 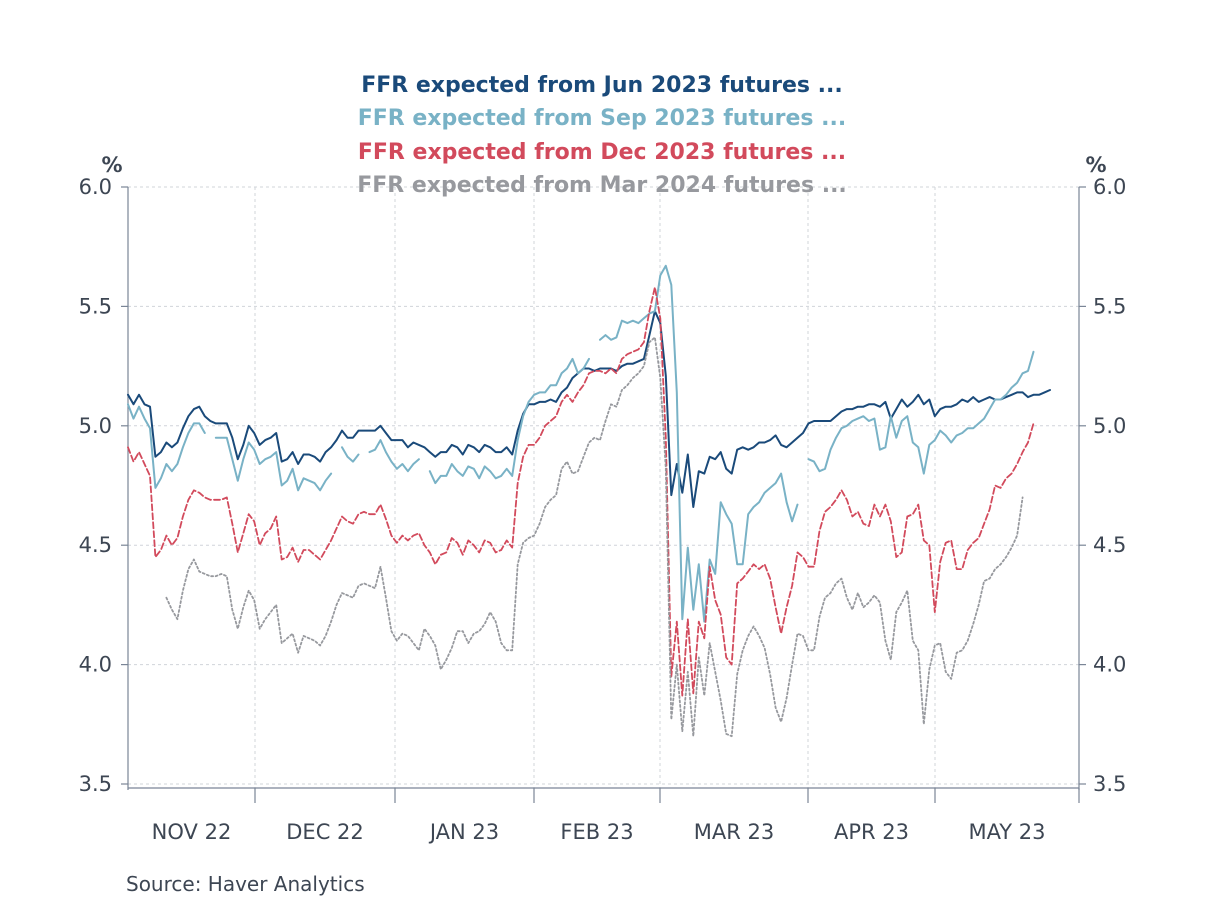 I want to click on x-tick-label: MAY 23, so click(x=1006, y=832).